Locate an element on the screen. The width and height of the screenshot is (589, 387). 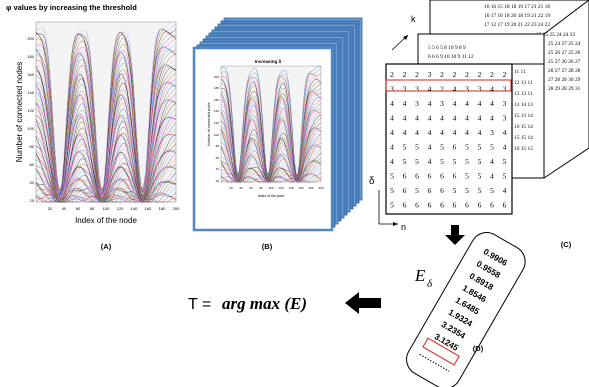
panel-a-plot-area is located at coordinates (106, 112).